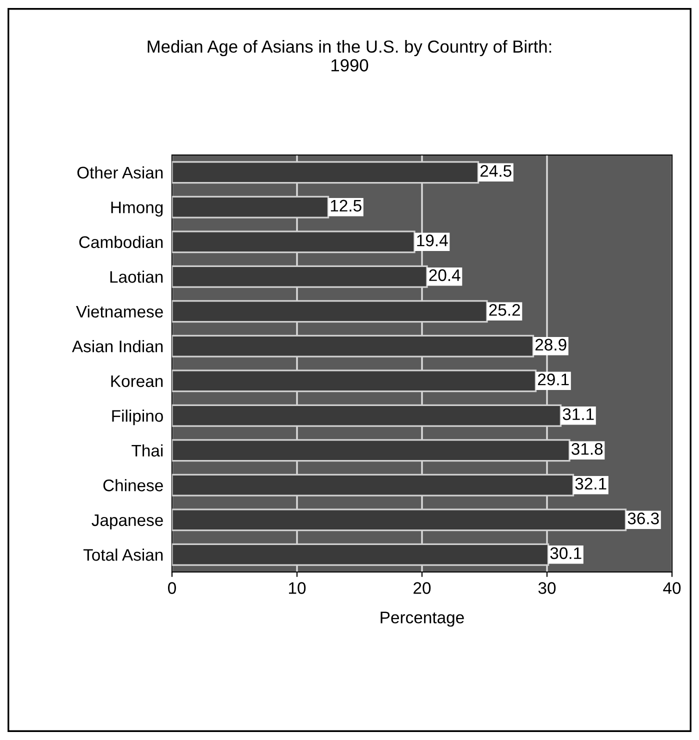 Image resolution: width=699 pixels, height=740 pixels. I want to click on x-tick-label: 0, so click(172, 588).